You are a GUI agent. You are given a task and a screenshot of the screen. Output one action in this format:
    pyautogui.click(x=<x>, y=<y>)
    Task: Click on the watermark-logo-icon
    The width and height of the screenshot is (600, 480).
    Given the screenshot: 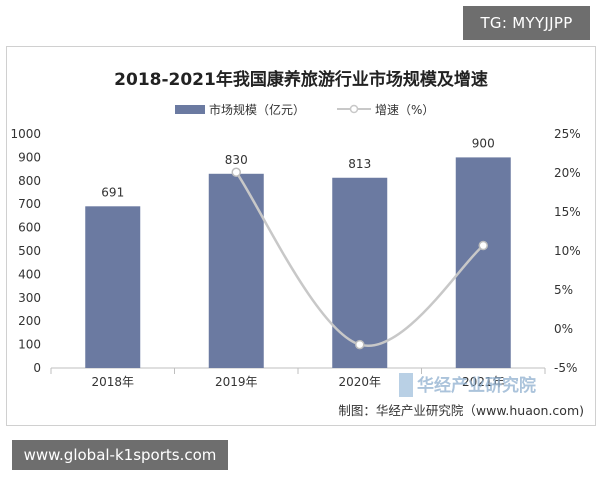 What is the action you would take?
    pyautogui.click(x=406, y=385)
    